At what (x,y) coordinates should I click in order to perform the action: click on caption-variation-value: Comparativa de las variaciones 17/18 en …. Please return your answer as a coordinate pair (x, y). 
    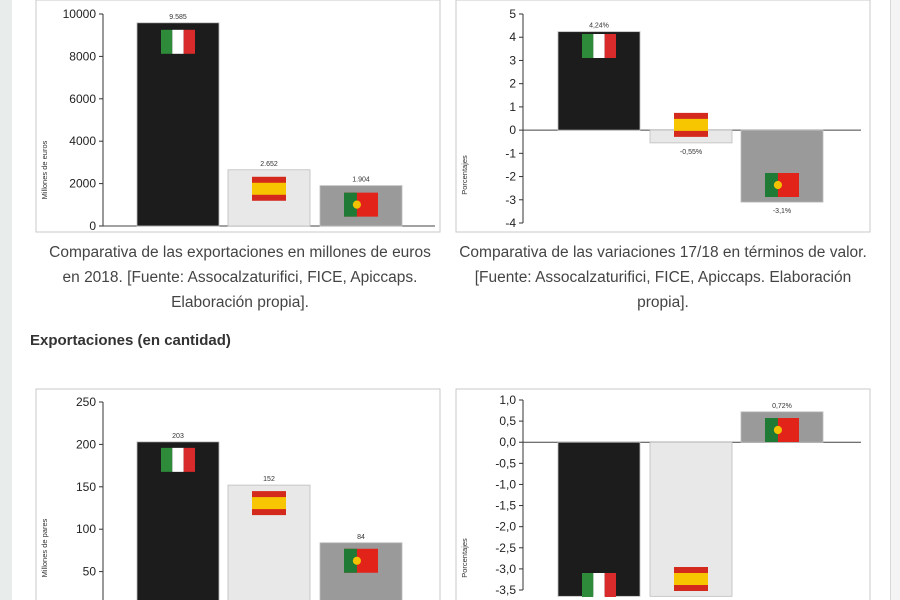
    Looking at the image, I should click on (663, 277).